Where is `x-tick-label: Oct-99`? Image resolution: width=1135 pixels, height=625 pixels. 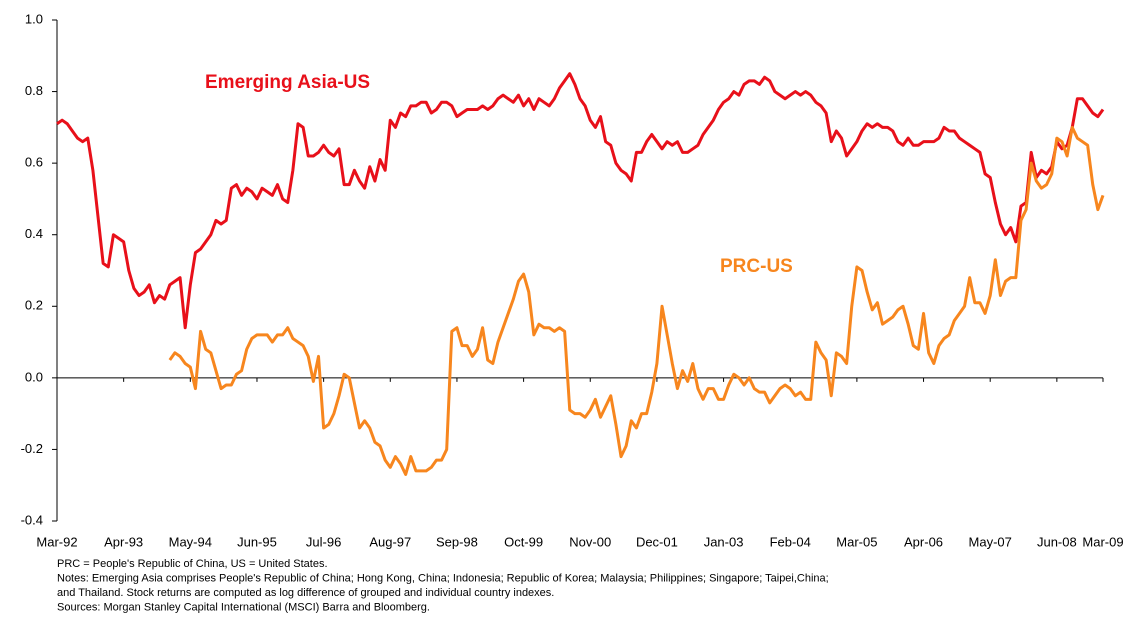 x-tick-label: Oct-99 is located at coordinates (523, 541).